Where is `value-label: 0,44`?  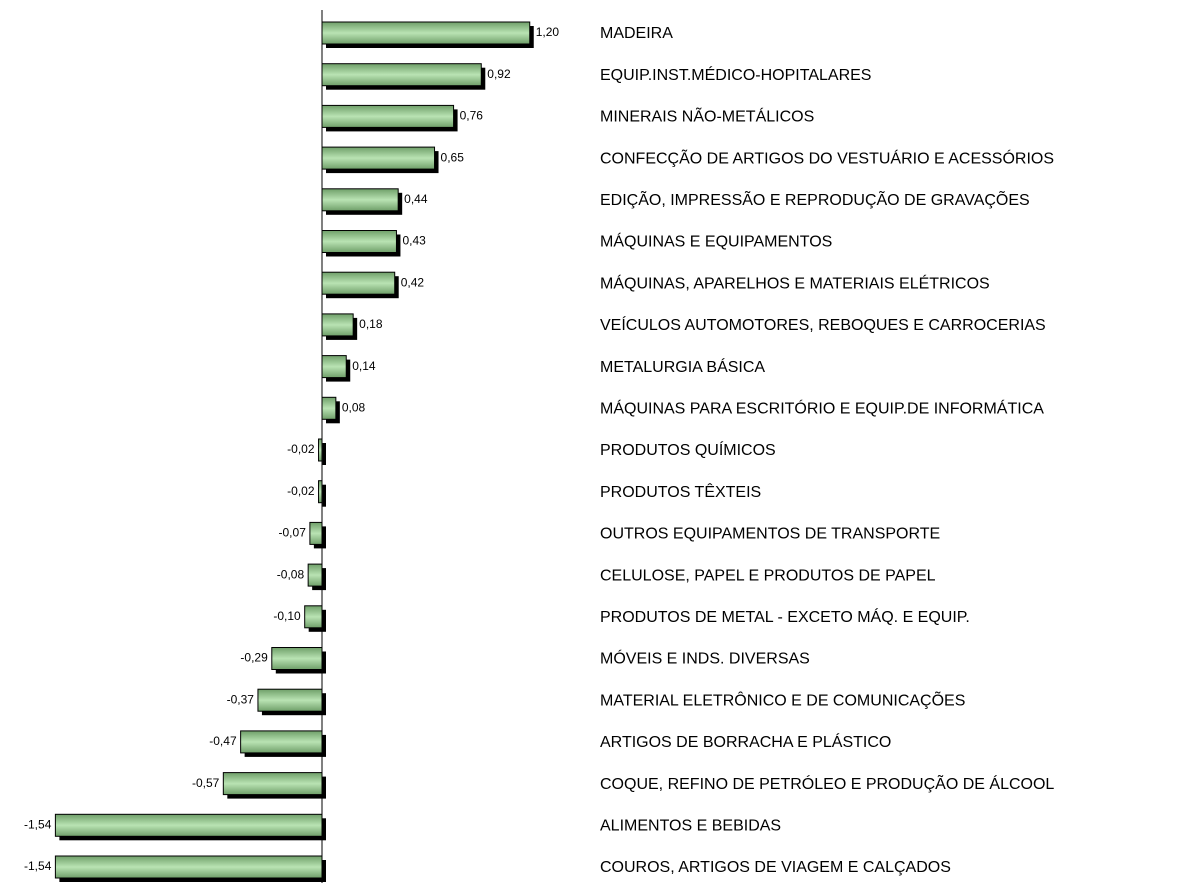
value-label: 0,44 is located at coordinates (416, 199).